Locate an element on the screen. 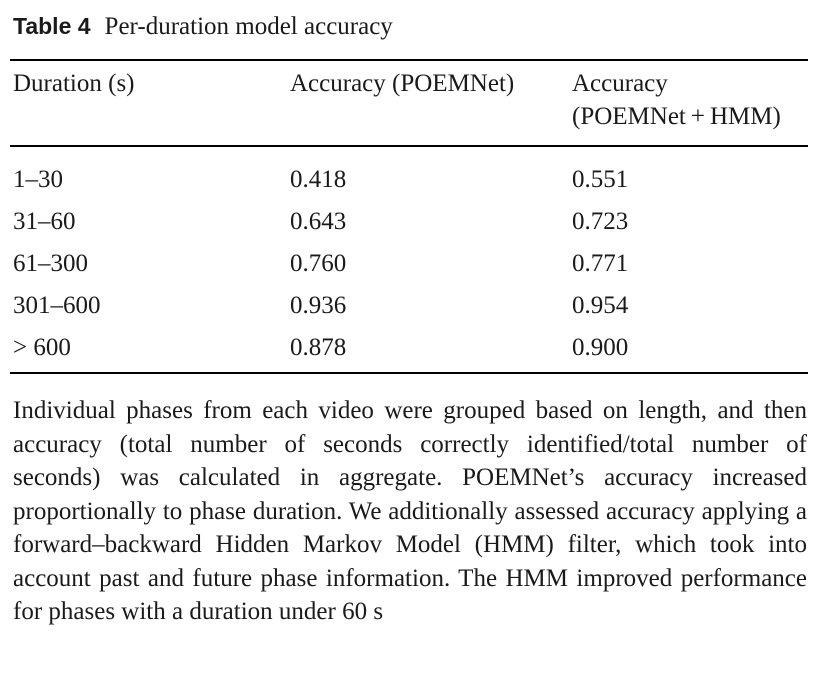  table-caption: Table 4 Per-duration model accuracy is located at coordinates (203, 26).